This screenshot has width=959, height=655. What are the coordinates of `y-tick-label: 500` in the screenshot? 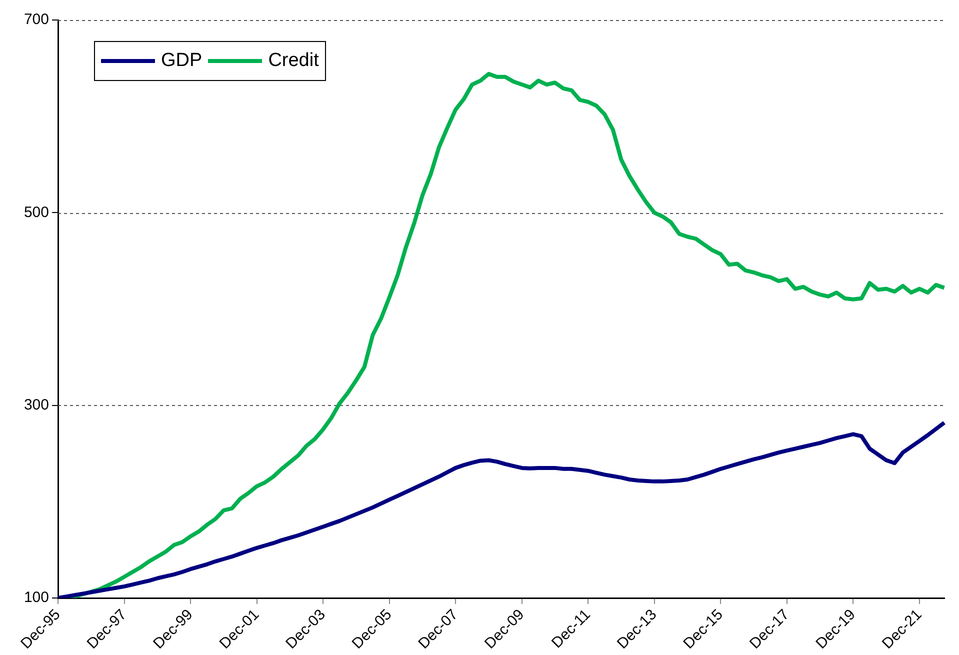 It's located at (36, 212).